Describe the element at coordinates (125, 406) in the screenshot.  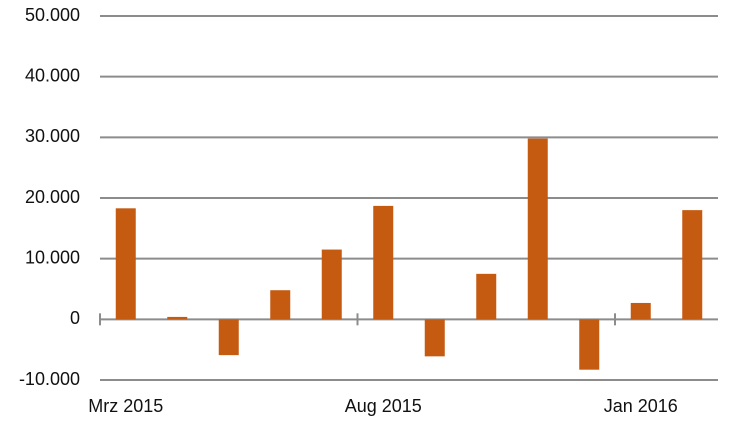
I see `x-tick-label: Mrz 2015` at that location.